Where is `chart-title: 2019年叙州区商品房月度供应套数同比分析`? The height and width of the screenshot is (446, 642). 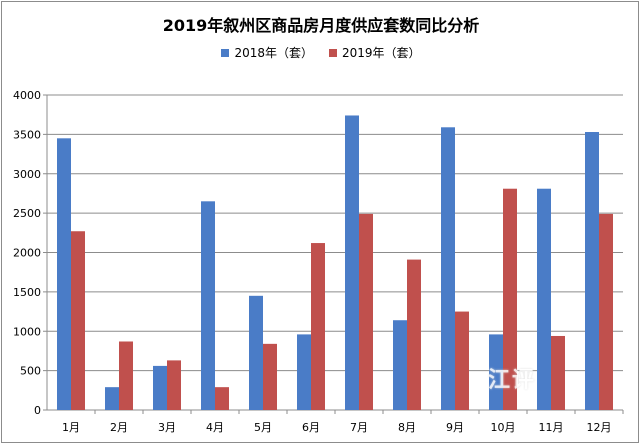
chart-title: 2019年叙州区商品房月度供应套数同比分析 is located at coordinates (321, 25).